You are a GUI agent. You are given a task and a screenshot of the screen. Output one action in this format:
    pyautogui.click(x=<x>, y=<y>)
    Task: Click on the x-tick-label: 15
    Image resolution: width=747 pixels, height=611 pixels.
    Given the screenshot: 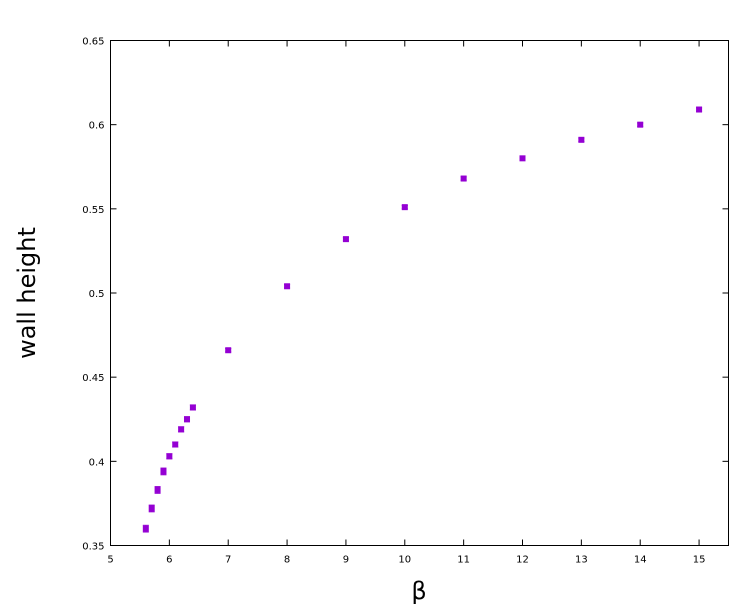 What is the action you would take?
    pyautogui.click(x=699, y=560)
    